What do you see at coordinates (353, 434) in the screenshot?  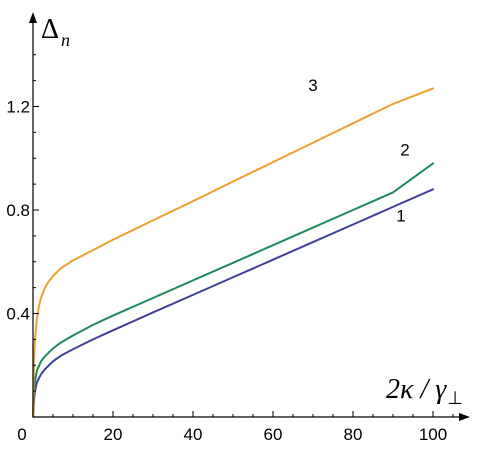 I see `x-tick-label: 80` at bounding box center [353, 434].